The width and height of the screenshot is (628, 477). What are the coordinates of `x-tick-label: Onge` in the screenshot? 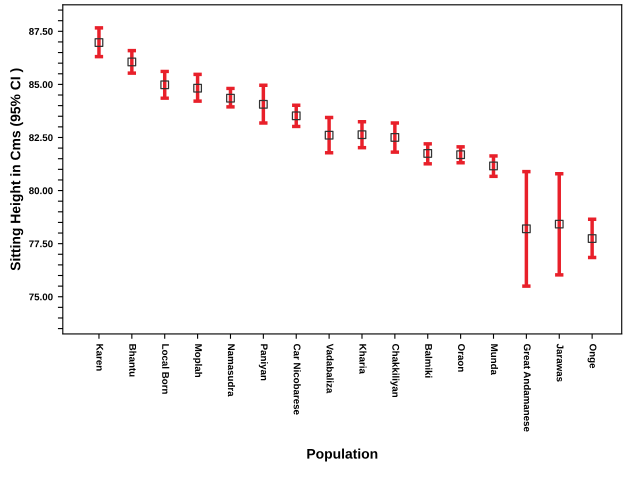 It's located at (592, 356).